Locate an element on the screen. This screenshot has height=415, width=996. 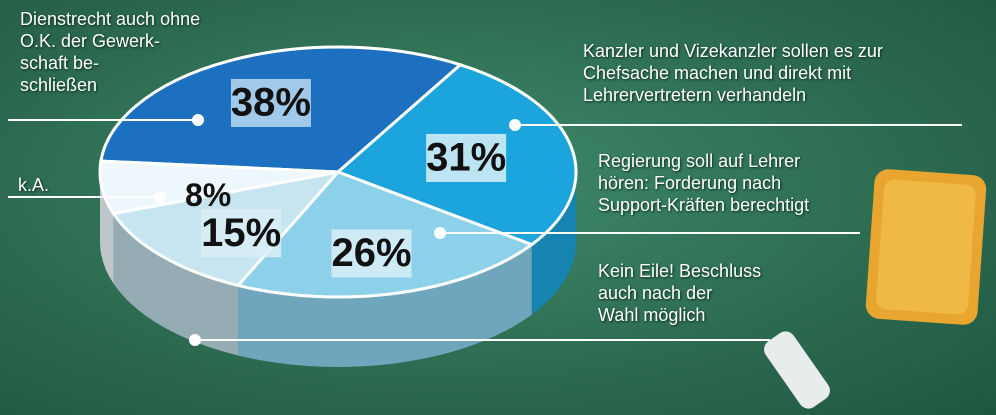
chalk is located at coordinates (797, 370).